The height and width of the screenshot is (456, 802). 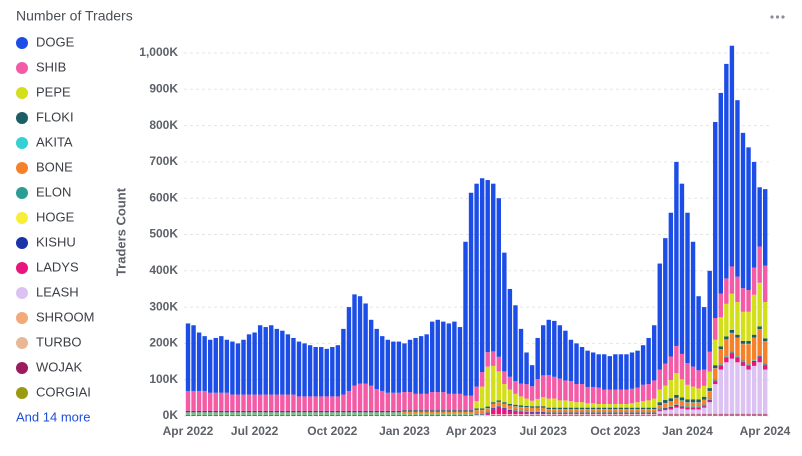 I want to click on legend-label: LADYS, so click(x=57, y=266).